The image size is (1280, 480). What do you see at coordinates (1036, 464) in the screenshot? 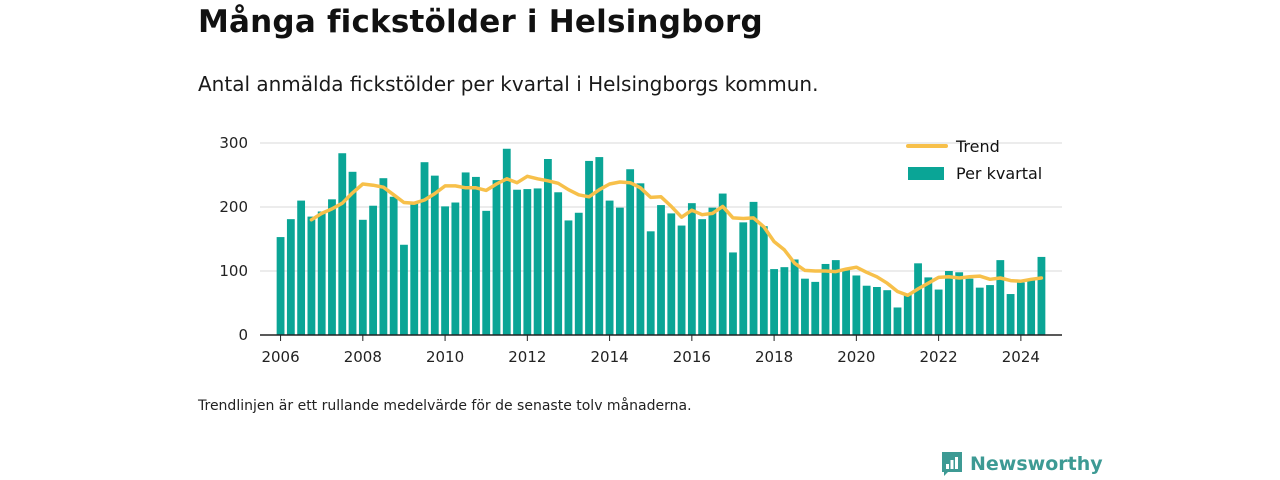
I see `brand-name: Newsworthy` at bounding box center [1036, 464].